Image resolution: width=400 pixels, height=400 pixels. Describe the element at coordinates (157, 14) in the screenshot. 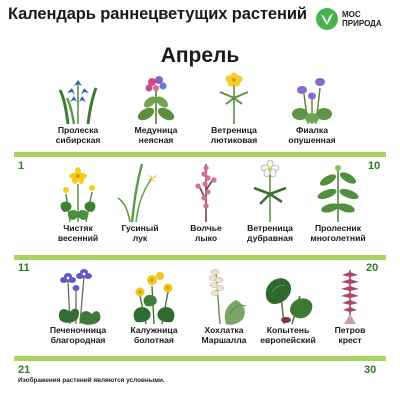

I see `page-title: Календарь раннецветущих растений` at that location.